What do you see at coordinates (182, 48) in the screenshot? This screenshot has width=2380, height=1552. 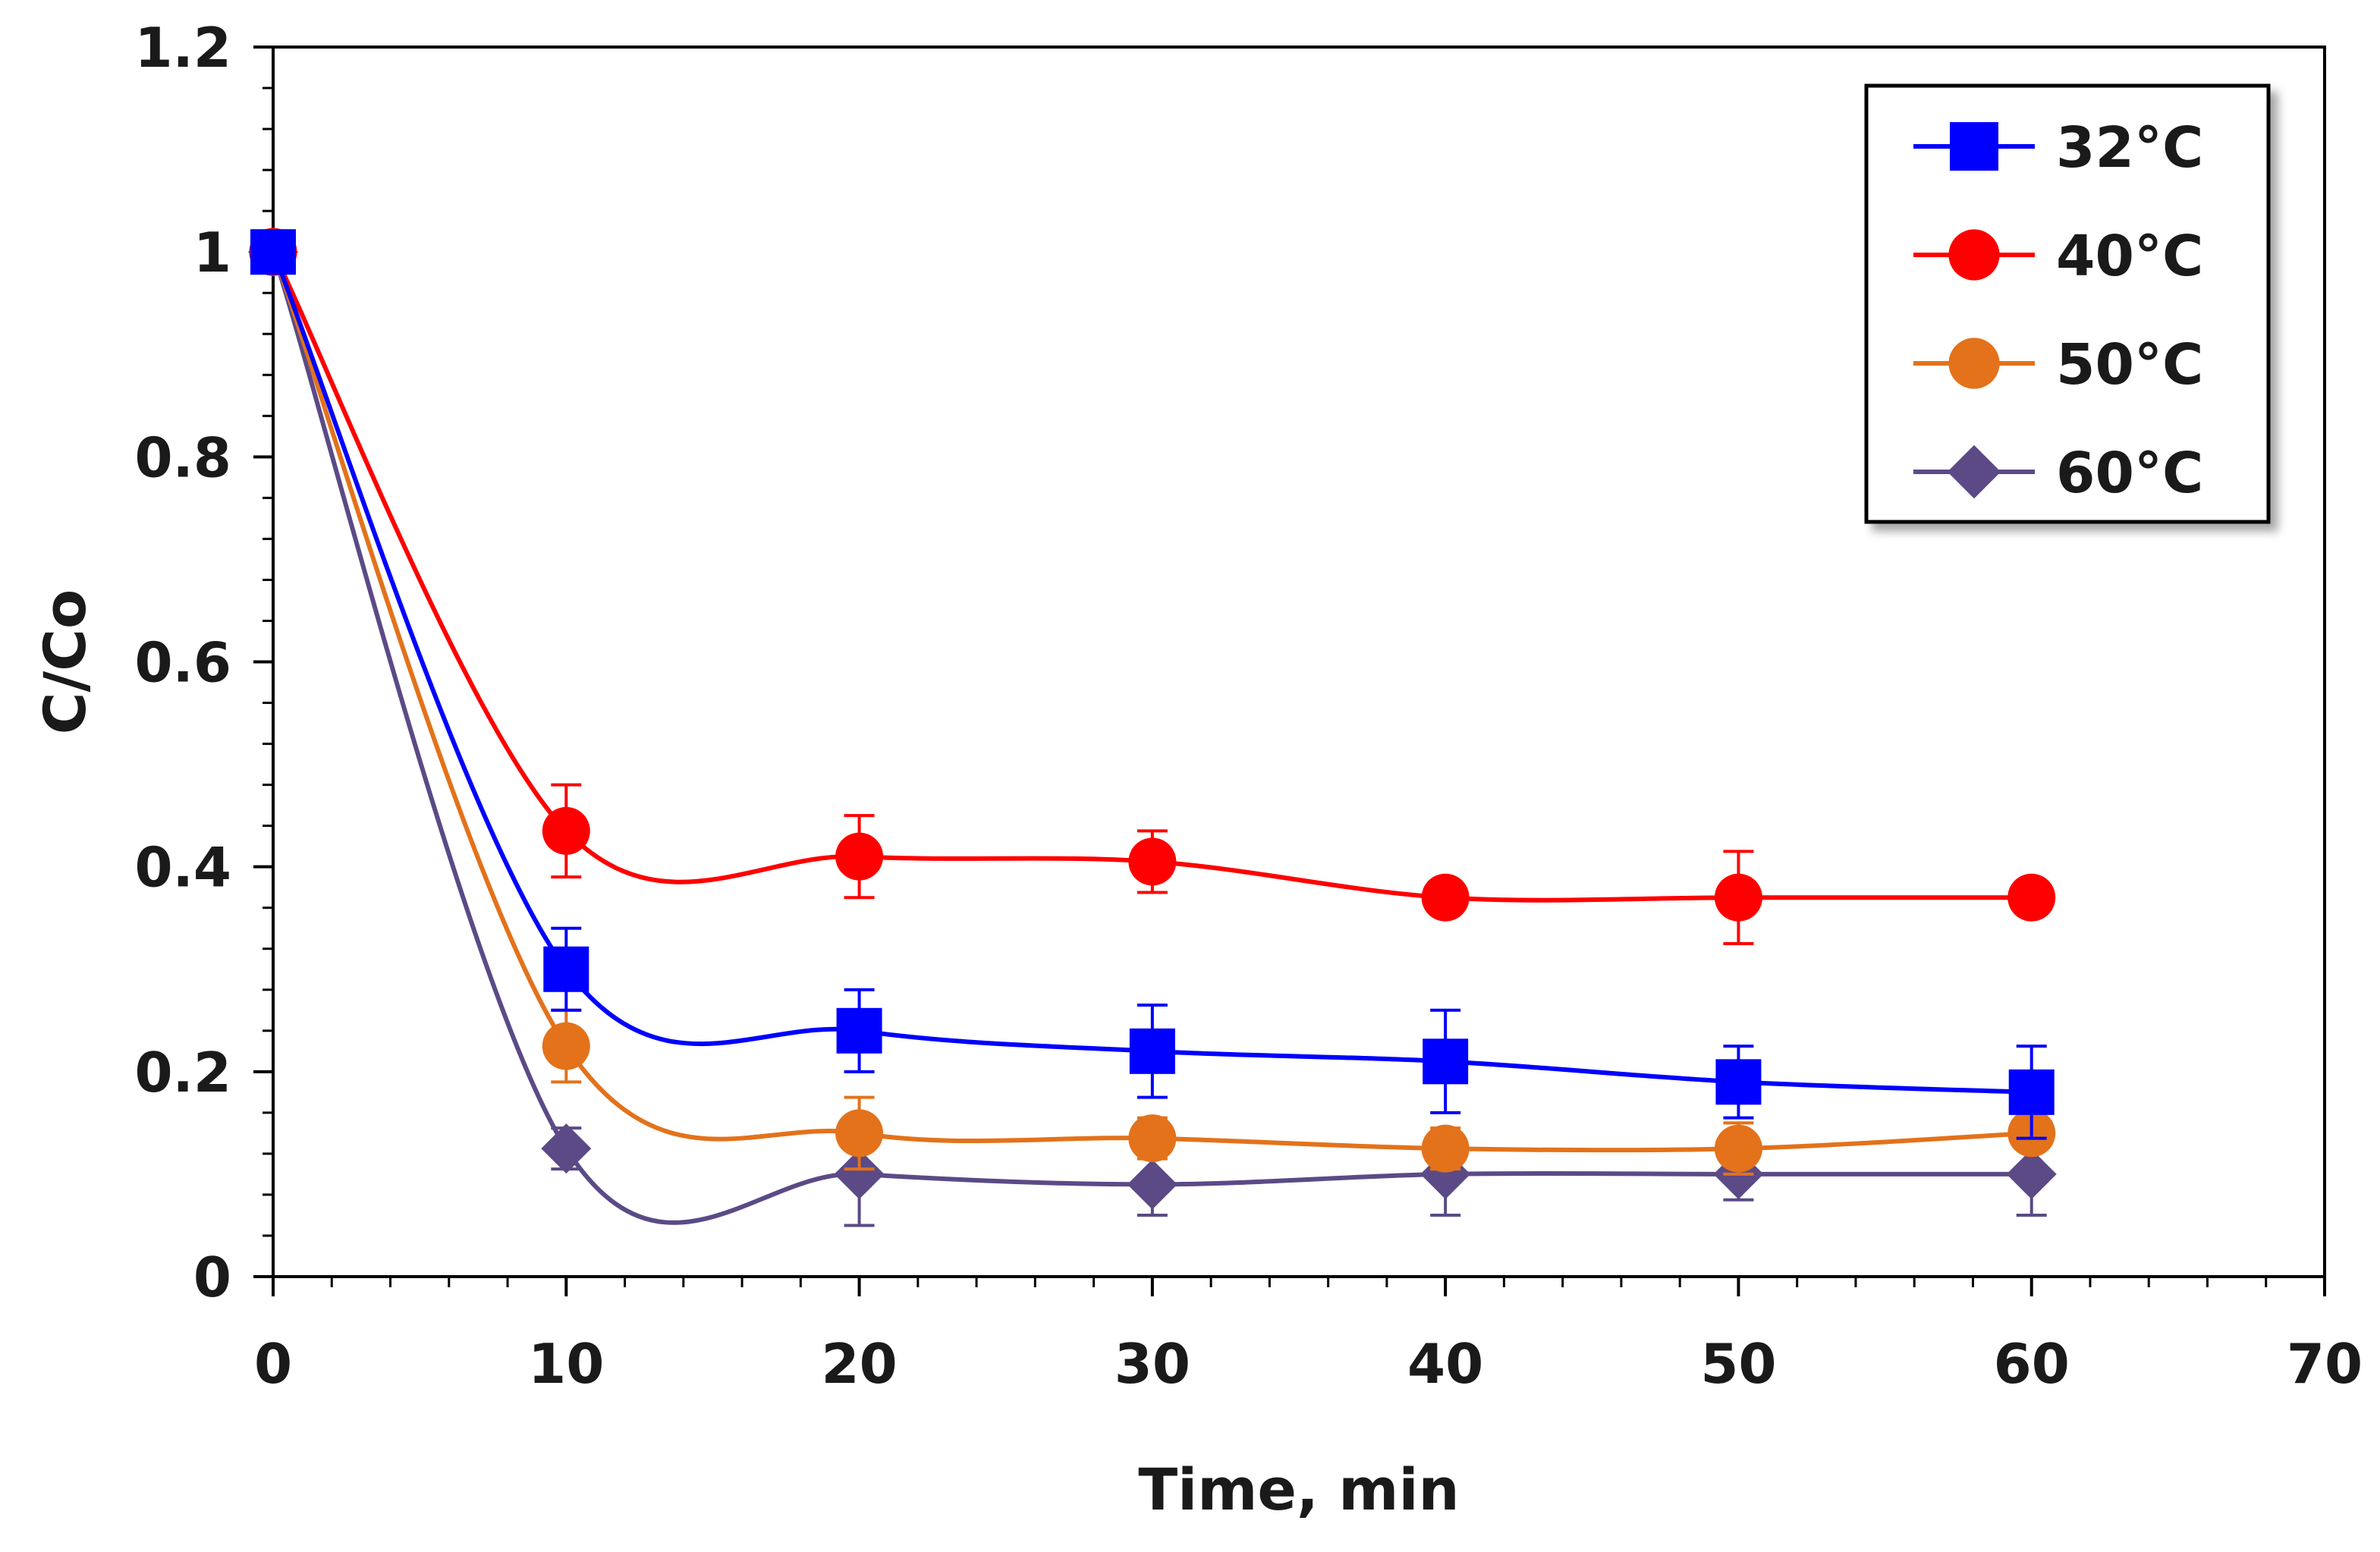 I see `y-tick-label: 1.2` at bounding box center [182, 48].